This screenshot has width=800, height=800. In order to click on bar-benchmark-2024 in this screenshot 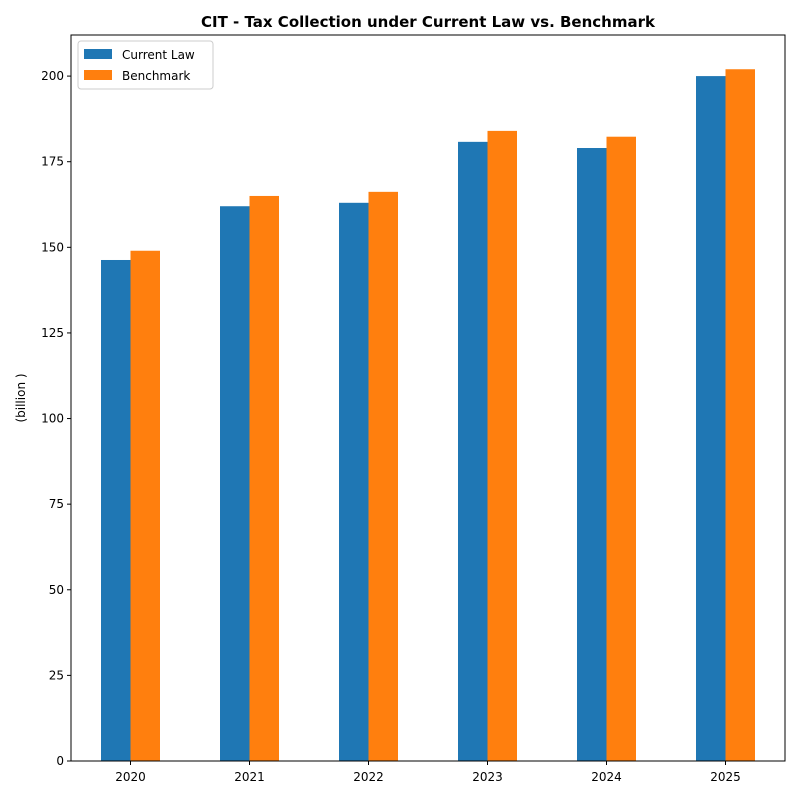, I will do `click(621, 448)`.